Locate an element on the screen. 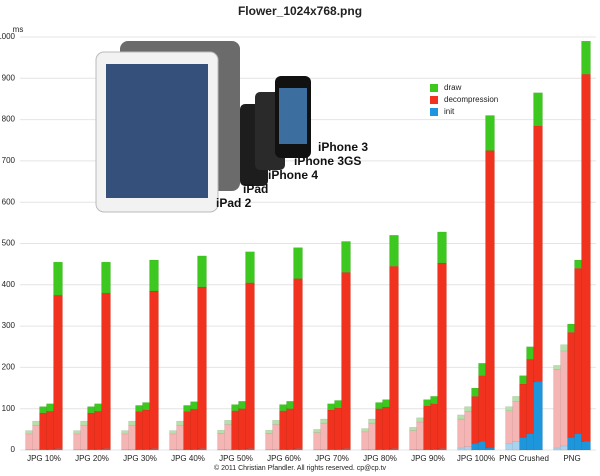  y-tick-label: 800 is located at coordinates (9, 119).